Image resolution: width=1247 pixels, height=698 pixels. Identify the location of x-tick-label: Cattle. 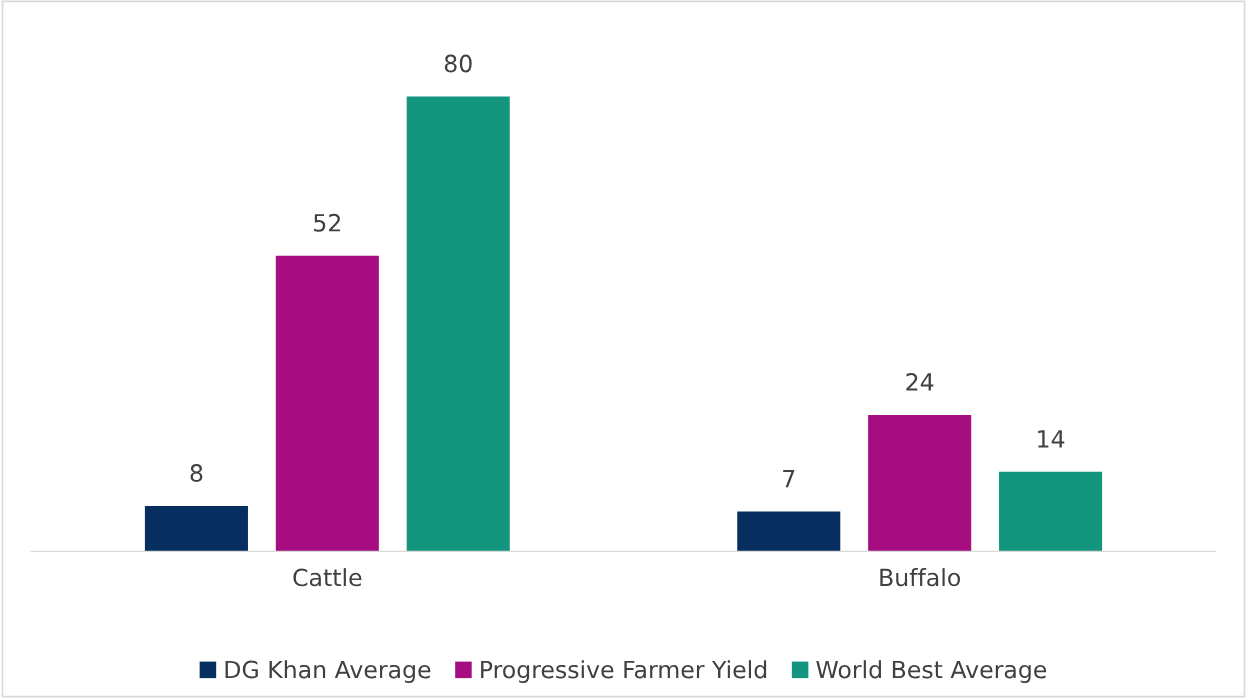
(327, 577).